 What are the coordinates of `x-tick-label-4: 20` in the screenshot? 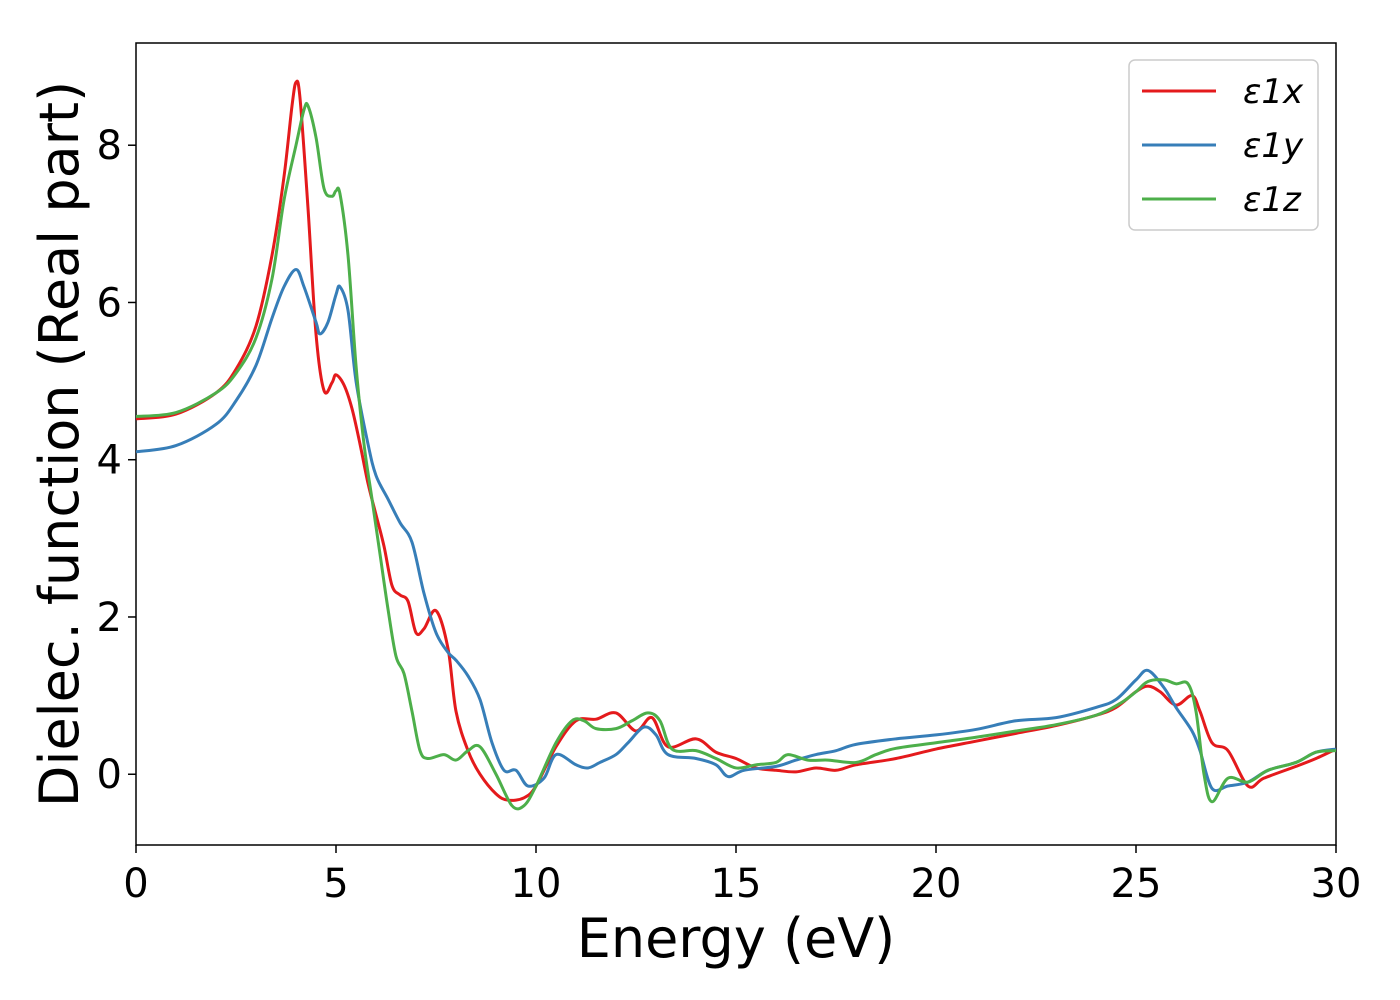 It's located at (936, 884).